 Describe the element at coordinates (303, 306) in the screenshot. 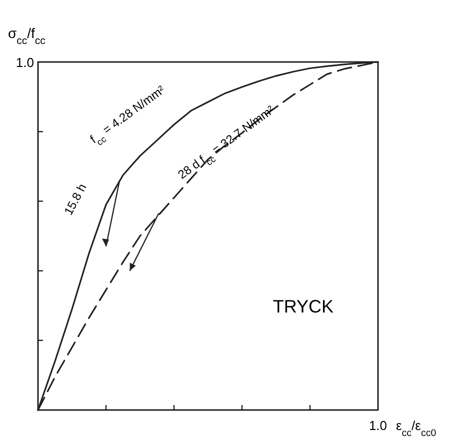

I see `annotation: TRYCK` at that location.